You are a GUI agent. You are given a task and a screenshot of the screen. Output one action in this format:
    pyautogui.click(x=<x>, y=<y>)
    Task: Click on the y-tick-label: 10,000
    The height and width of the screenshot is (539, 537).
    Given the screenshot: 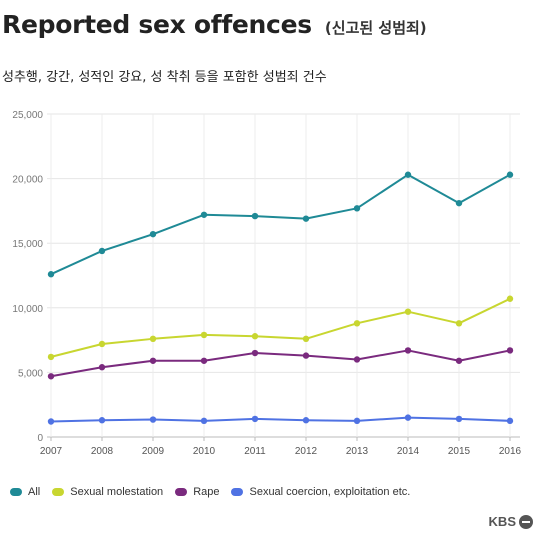 What is the action you would take?
    pyautogui.click(x=27, y=309)
    